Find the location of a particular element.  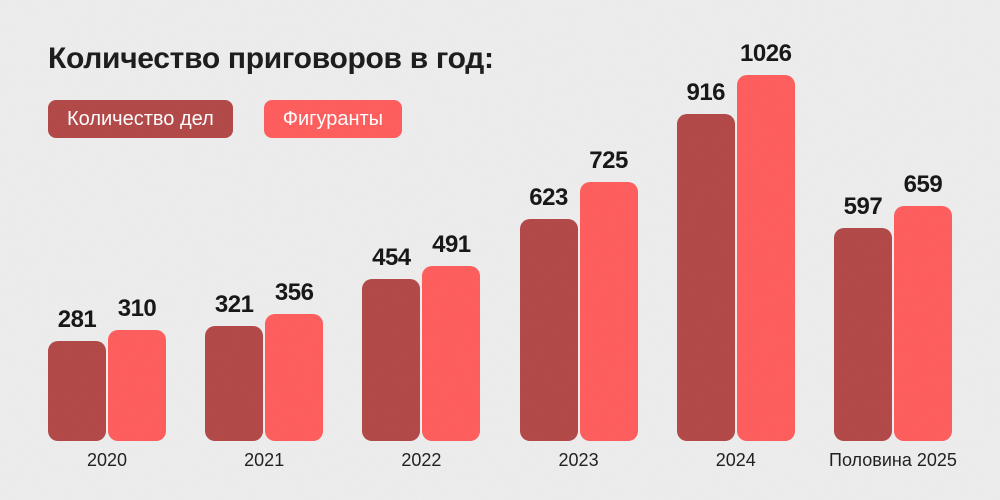

bar-column: 1026 is located at coordinates (765, 240).